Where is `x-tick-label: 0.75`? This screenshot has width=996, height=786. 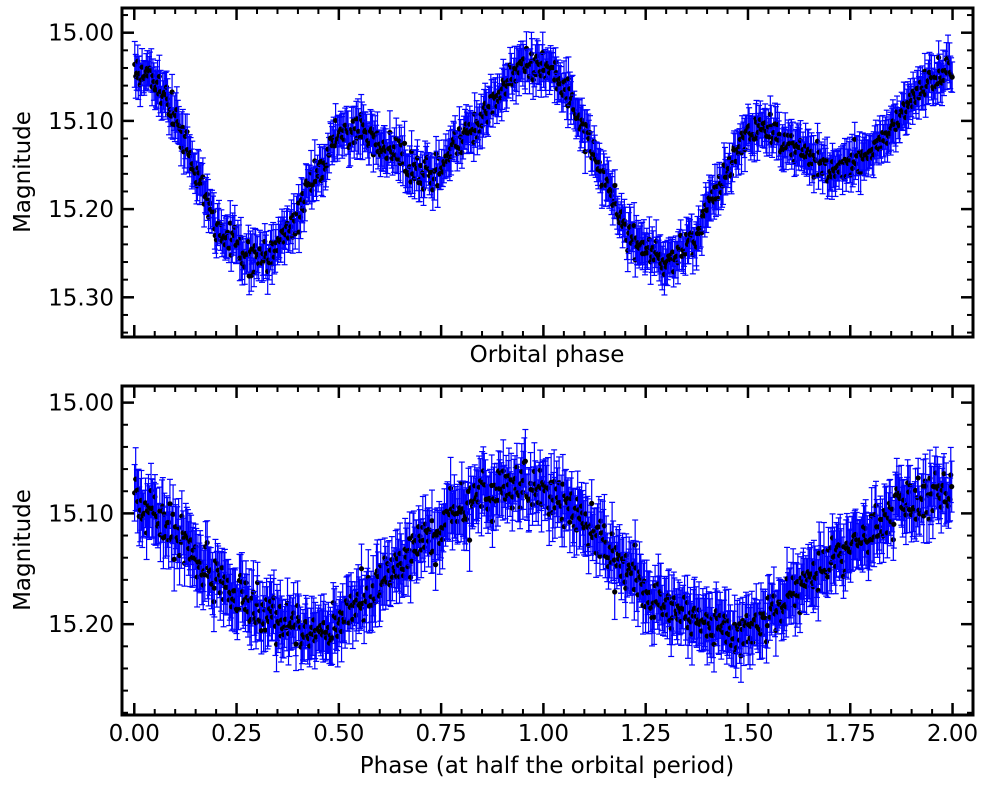 x-tick-label: 0.75 is located at coordinates (441, 734).